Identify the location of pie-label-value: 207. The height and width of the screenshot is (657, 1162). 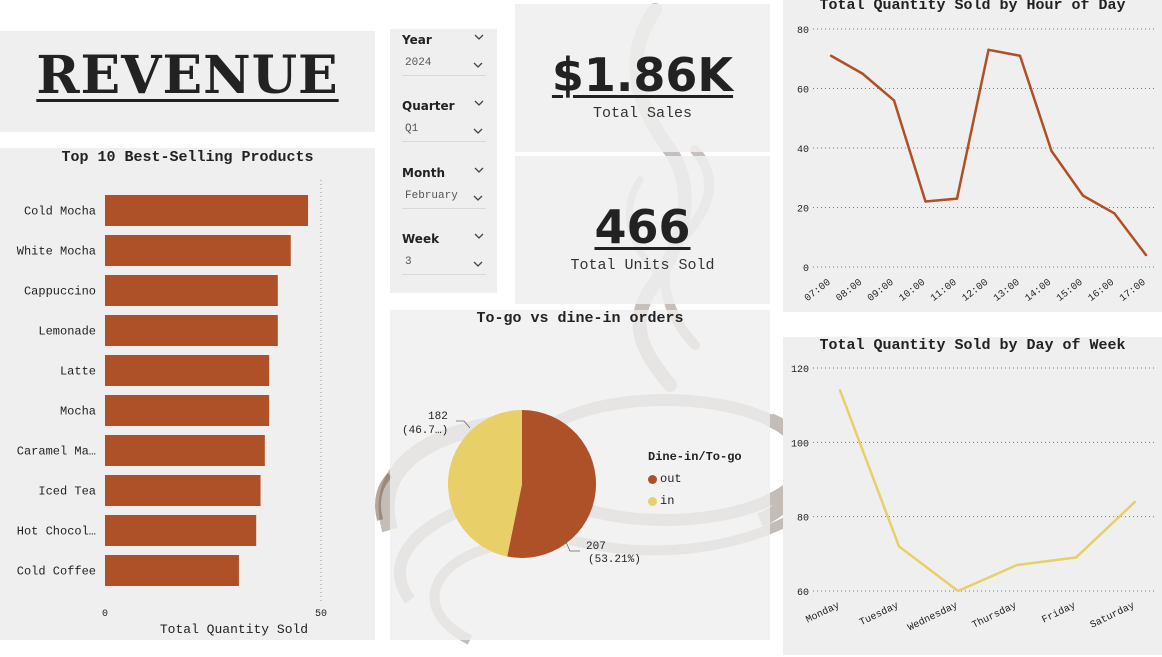
(596, 547).